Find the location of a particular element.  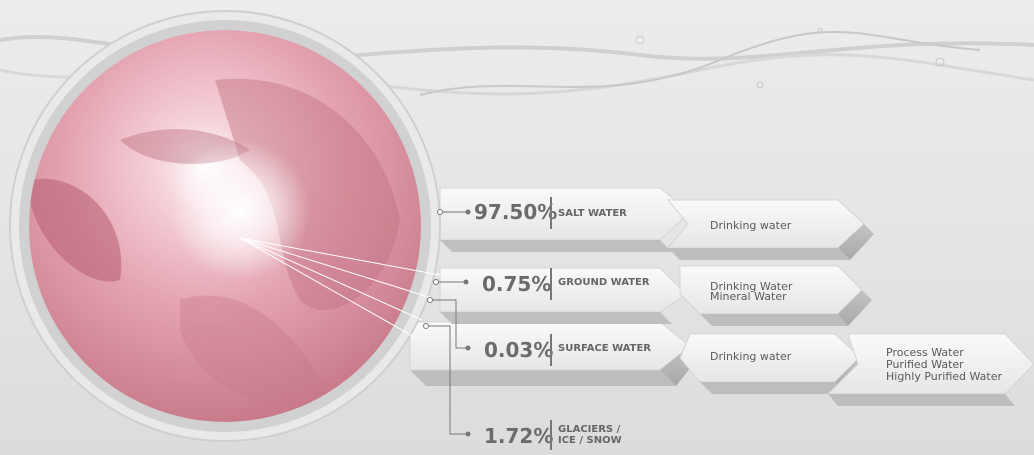

ground-water-use-1: Drinking Water is located at coordinates (751, 286).